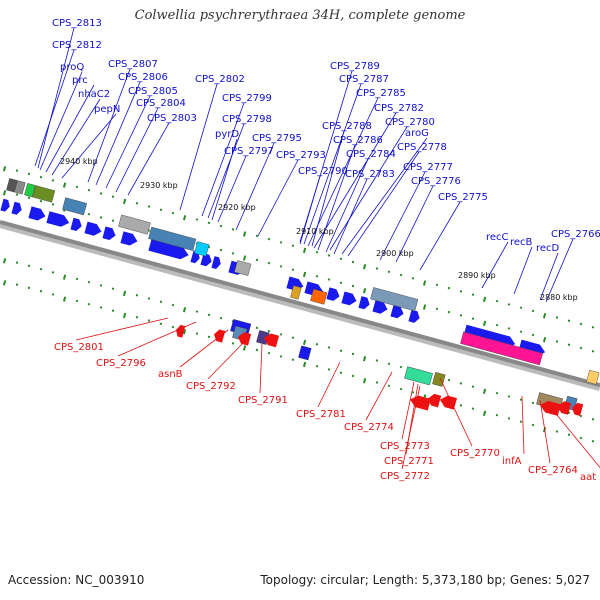 This screenshot has height=600, width=600. What do you see at coordinates (521, 242) in the screenshot?
I see `gene-label: recB` at bounding box center [521, 242].